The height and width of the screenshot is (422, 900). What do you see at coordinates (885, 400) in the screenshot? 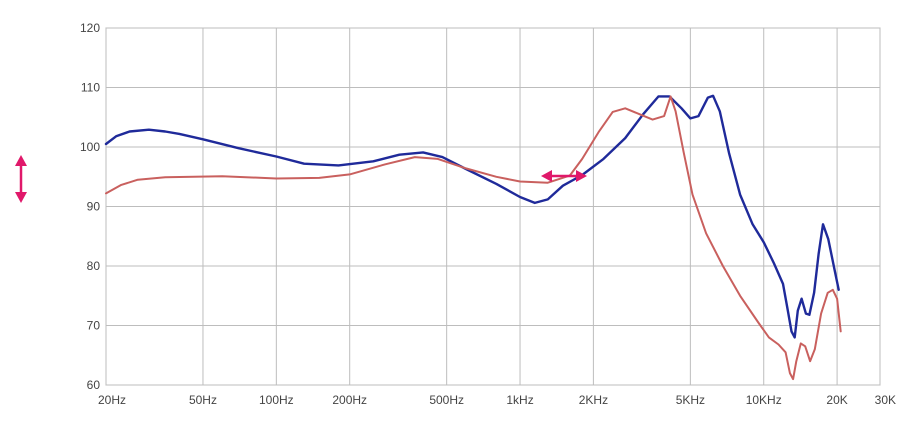
I see `x-tick-label: 30K` at bounding box center [885, 400].